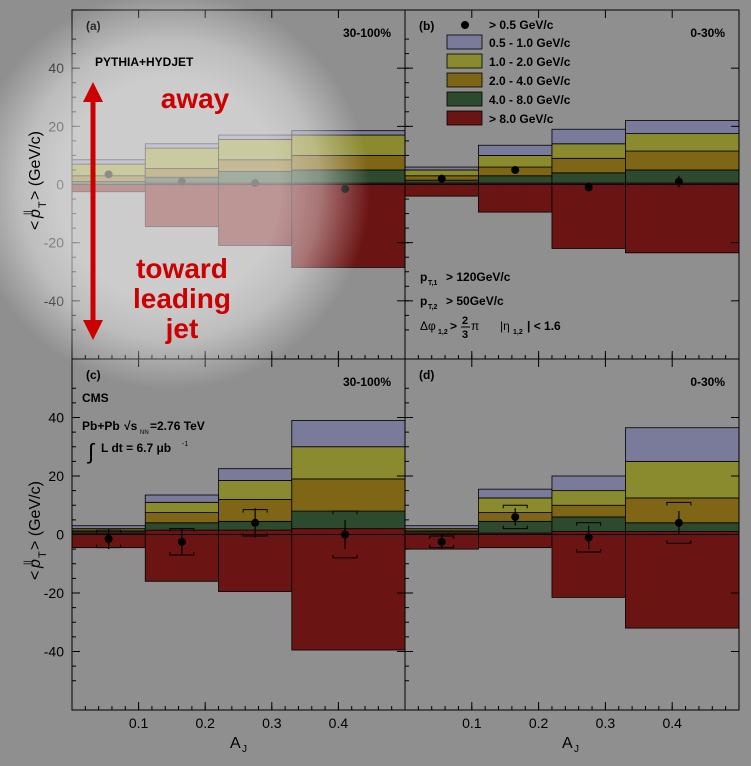 The width and height of the screenshot is (751, 766). I want to click on cut-eta-text: | < 1.6, so click(544, 326).